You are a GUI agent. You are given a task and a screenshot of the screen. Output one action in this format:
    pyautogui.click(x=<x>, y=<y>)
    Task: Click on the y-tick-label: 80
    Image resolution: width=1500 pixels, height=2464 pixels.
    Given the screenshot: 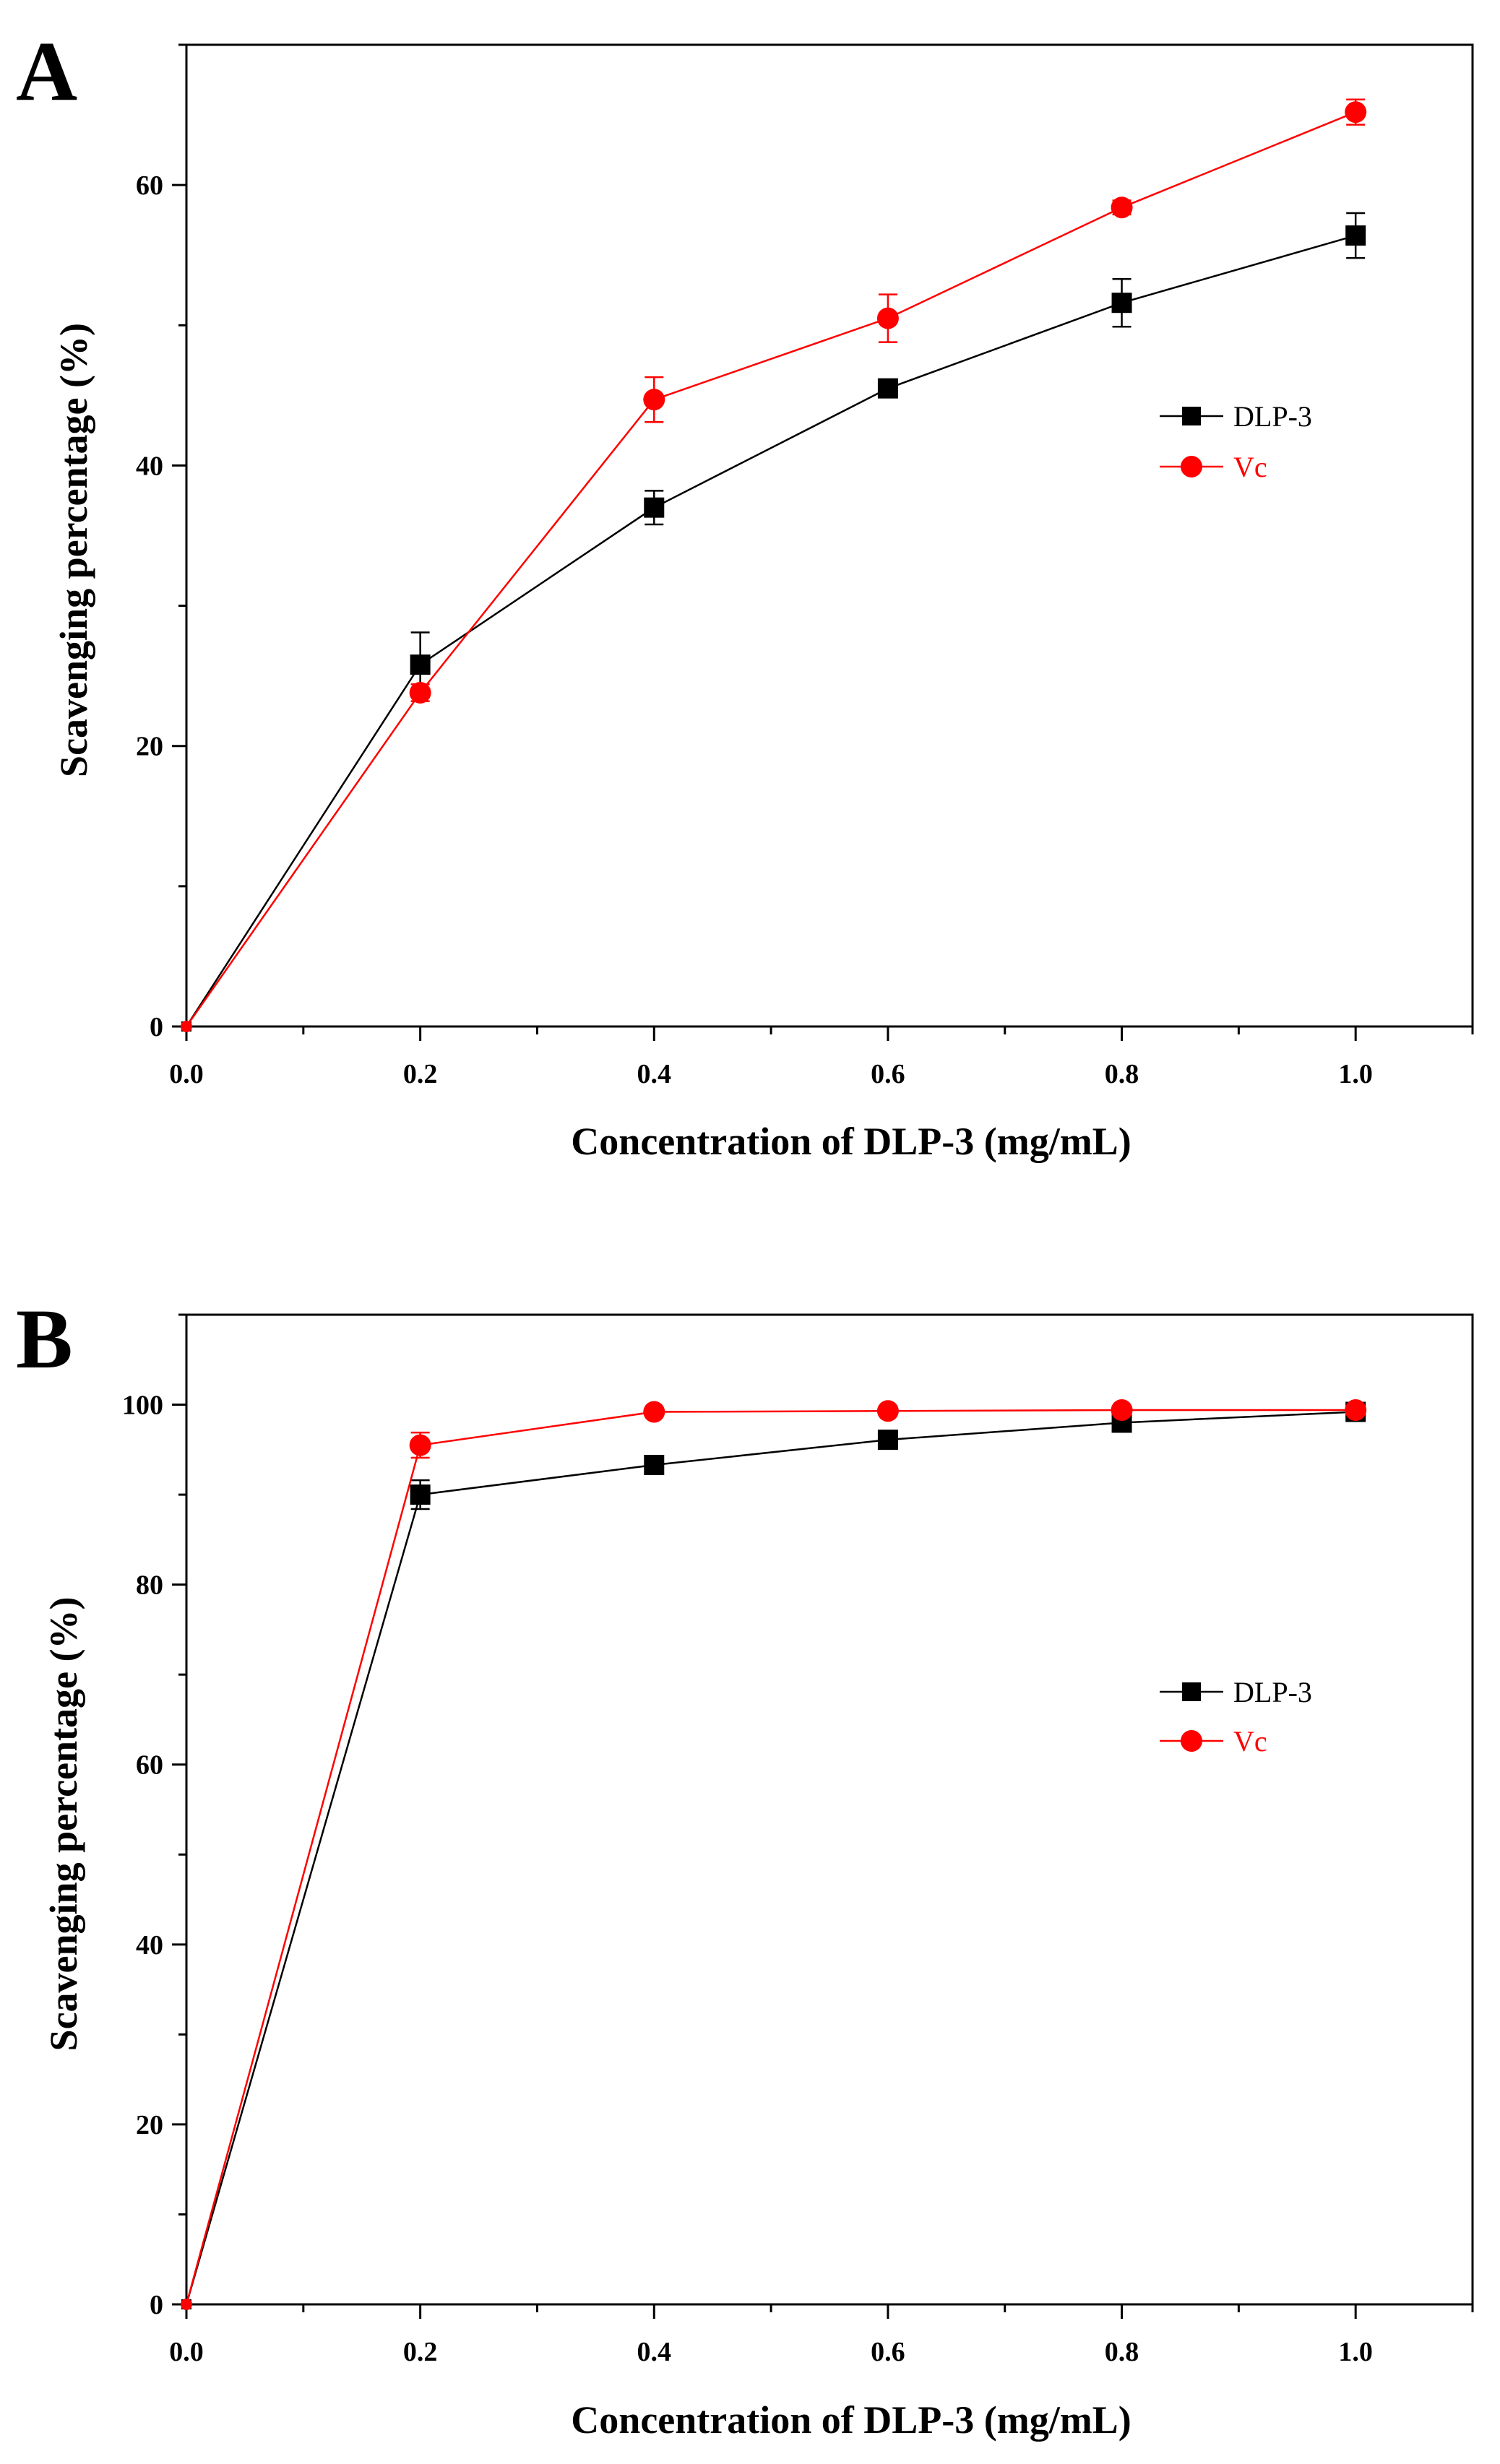 What is the action you would take?
    pyautogui.click(x=149, y=1585)
    